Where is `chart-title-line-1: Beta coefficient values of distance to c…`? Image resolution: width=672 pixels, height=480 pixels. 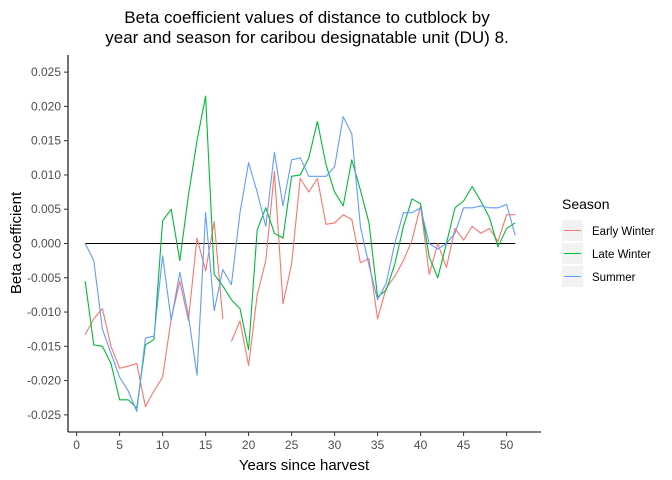 chart-title-line-1: Beta coefficient values of distance to c… is located at coordinates (307, 17).